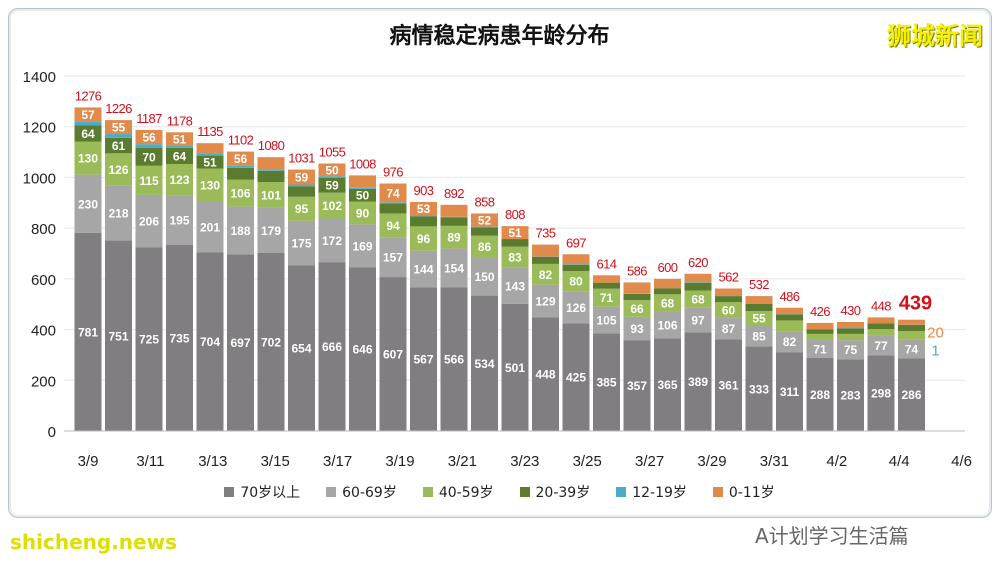 The width and height of the screenshot is (999, 563). Describe the element at coordinates (790, 296) in the screenshot. I see `total-label: 486` at that location.